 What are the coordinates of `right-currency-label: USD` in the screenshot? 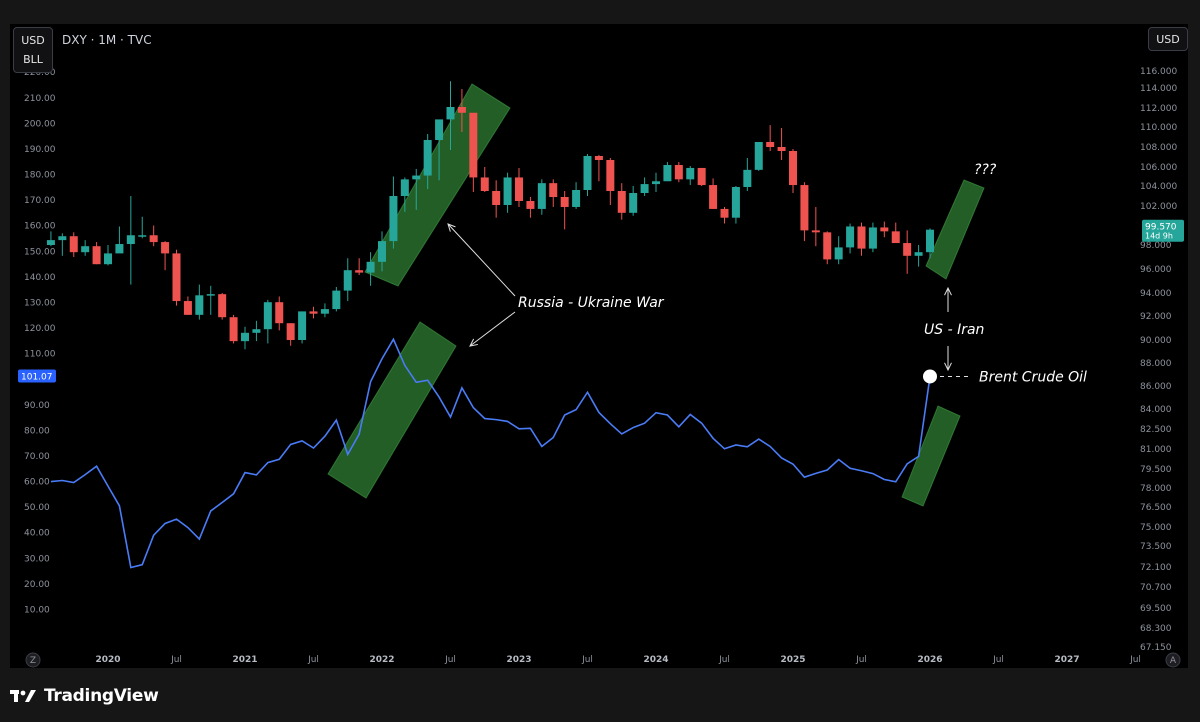 It's located at (1168, 39).